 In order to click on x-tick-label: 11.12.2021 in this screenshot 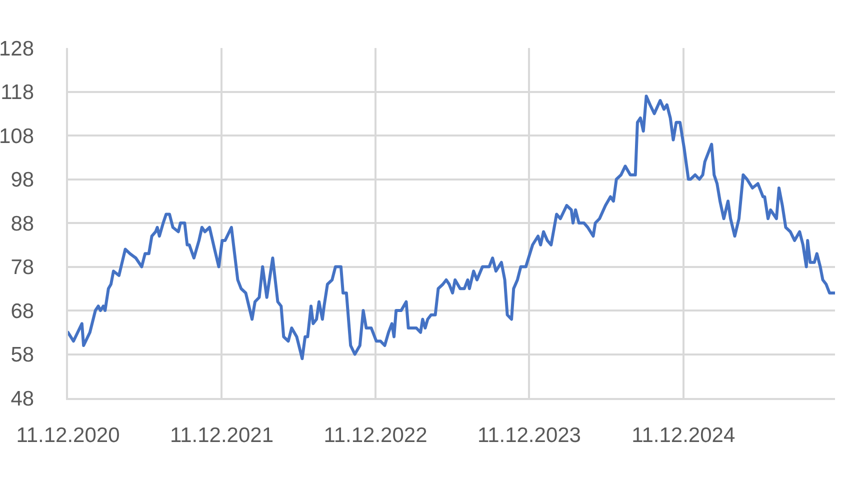, I will do `click(222, 435)`.